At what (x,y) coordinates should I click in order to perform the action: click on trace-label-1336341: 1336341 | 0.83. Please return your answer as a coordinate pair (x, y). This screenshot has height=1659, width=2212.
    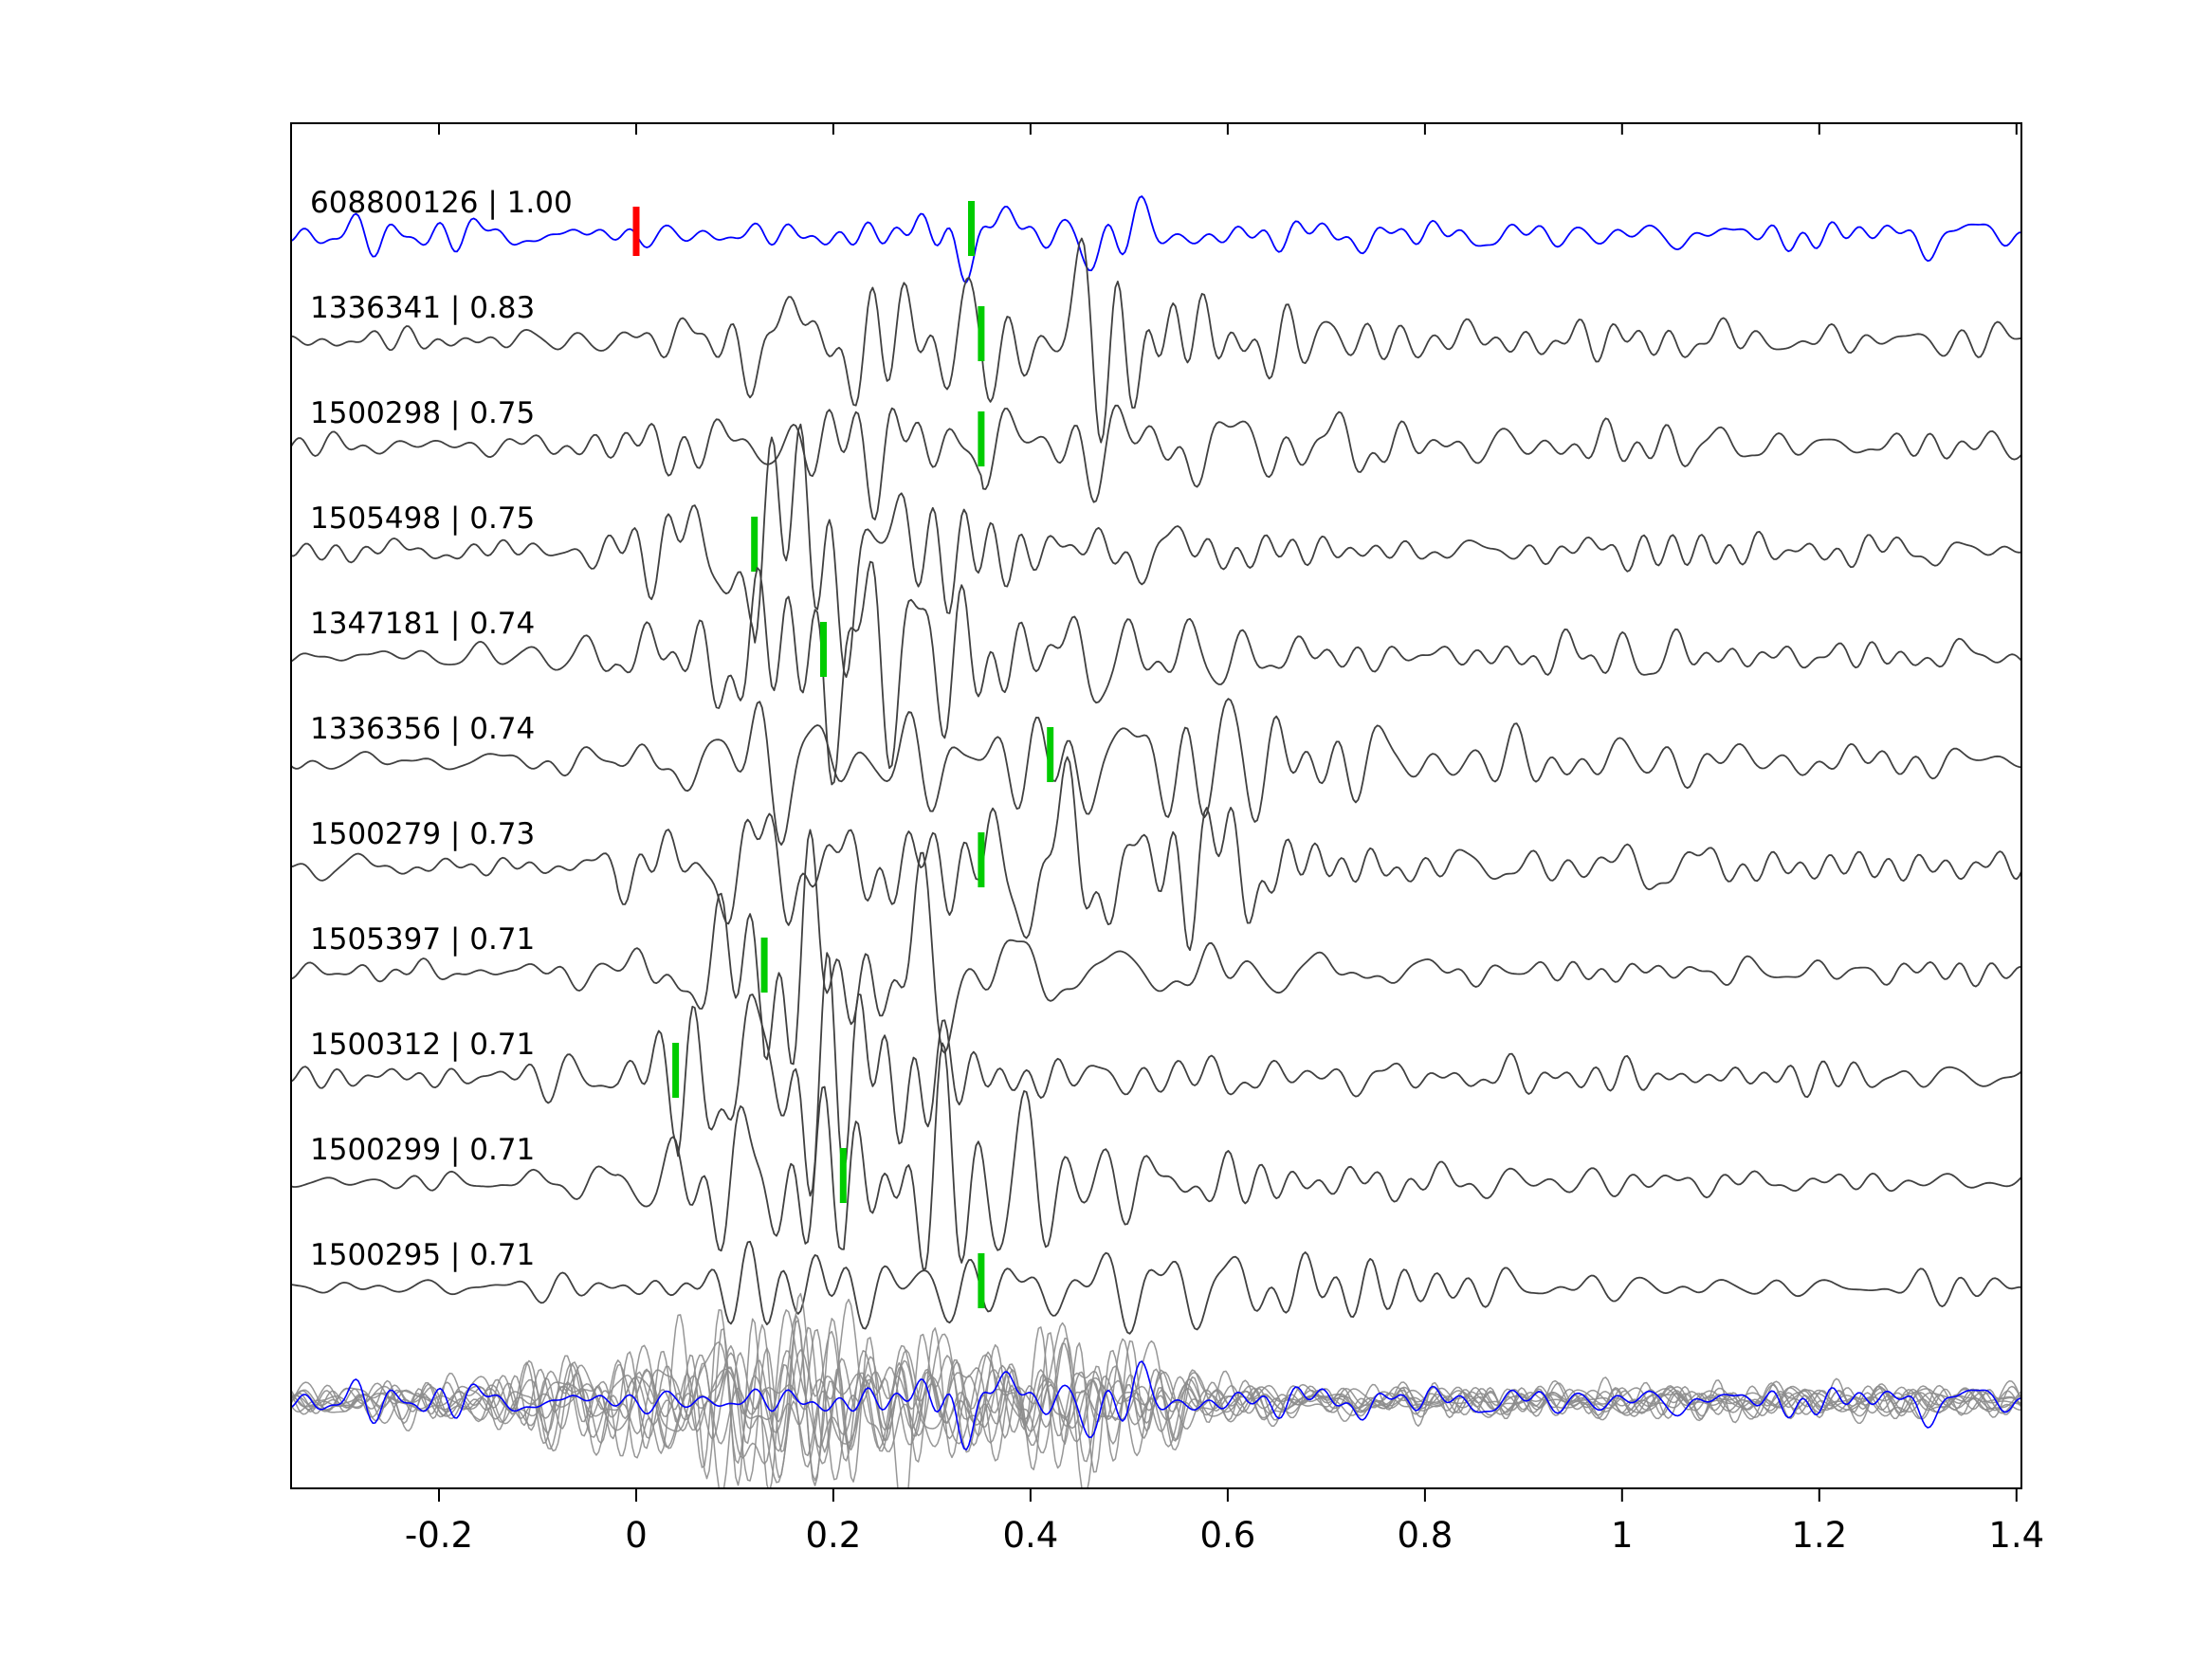
    Looking at the image, I should click on (422, 308).